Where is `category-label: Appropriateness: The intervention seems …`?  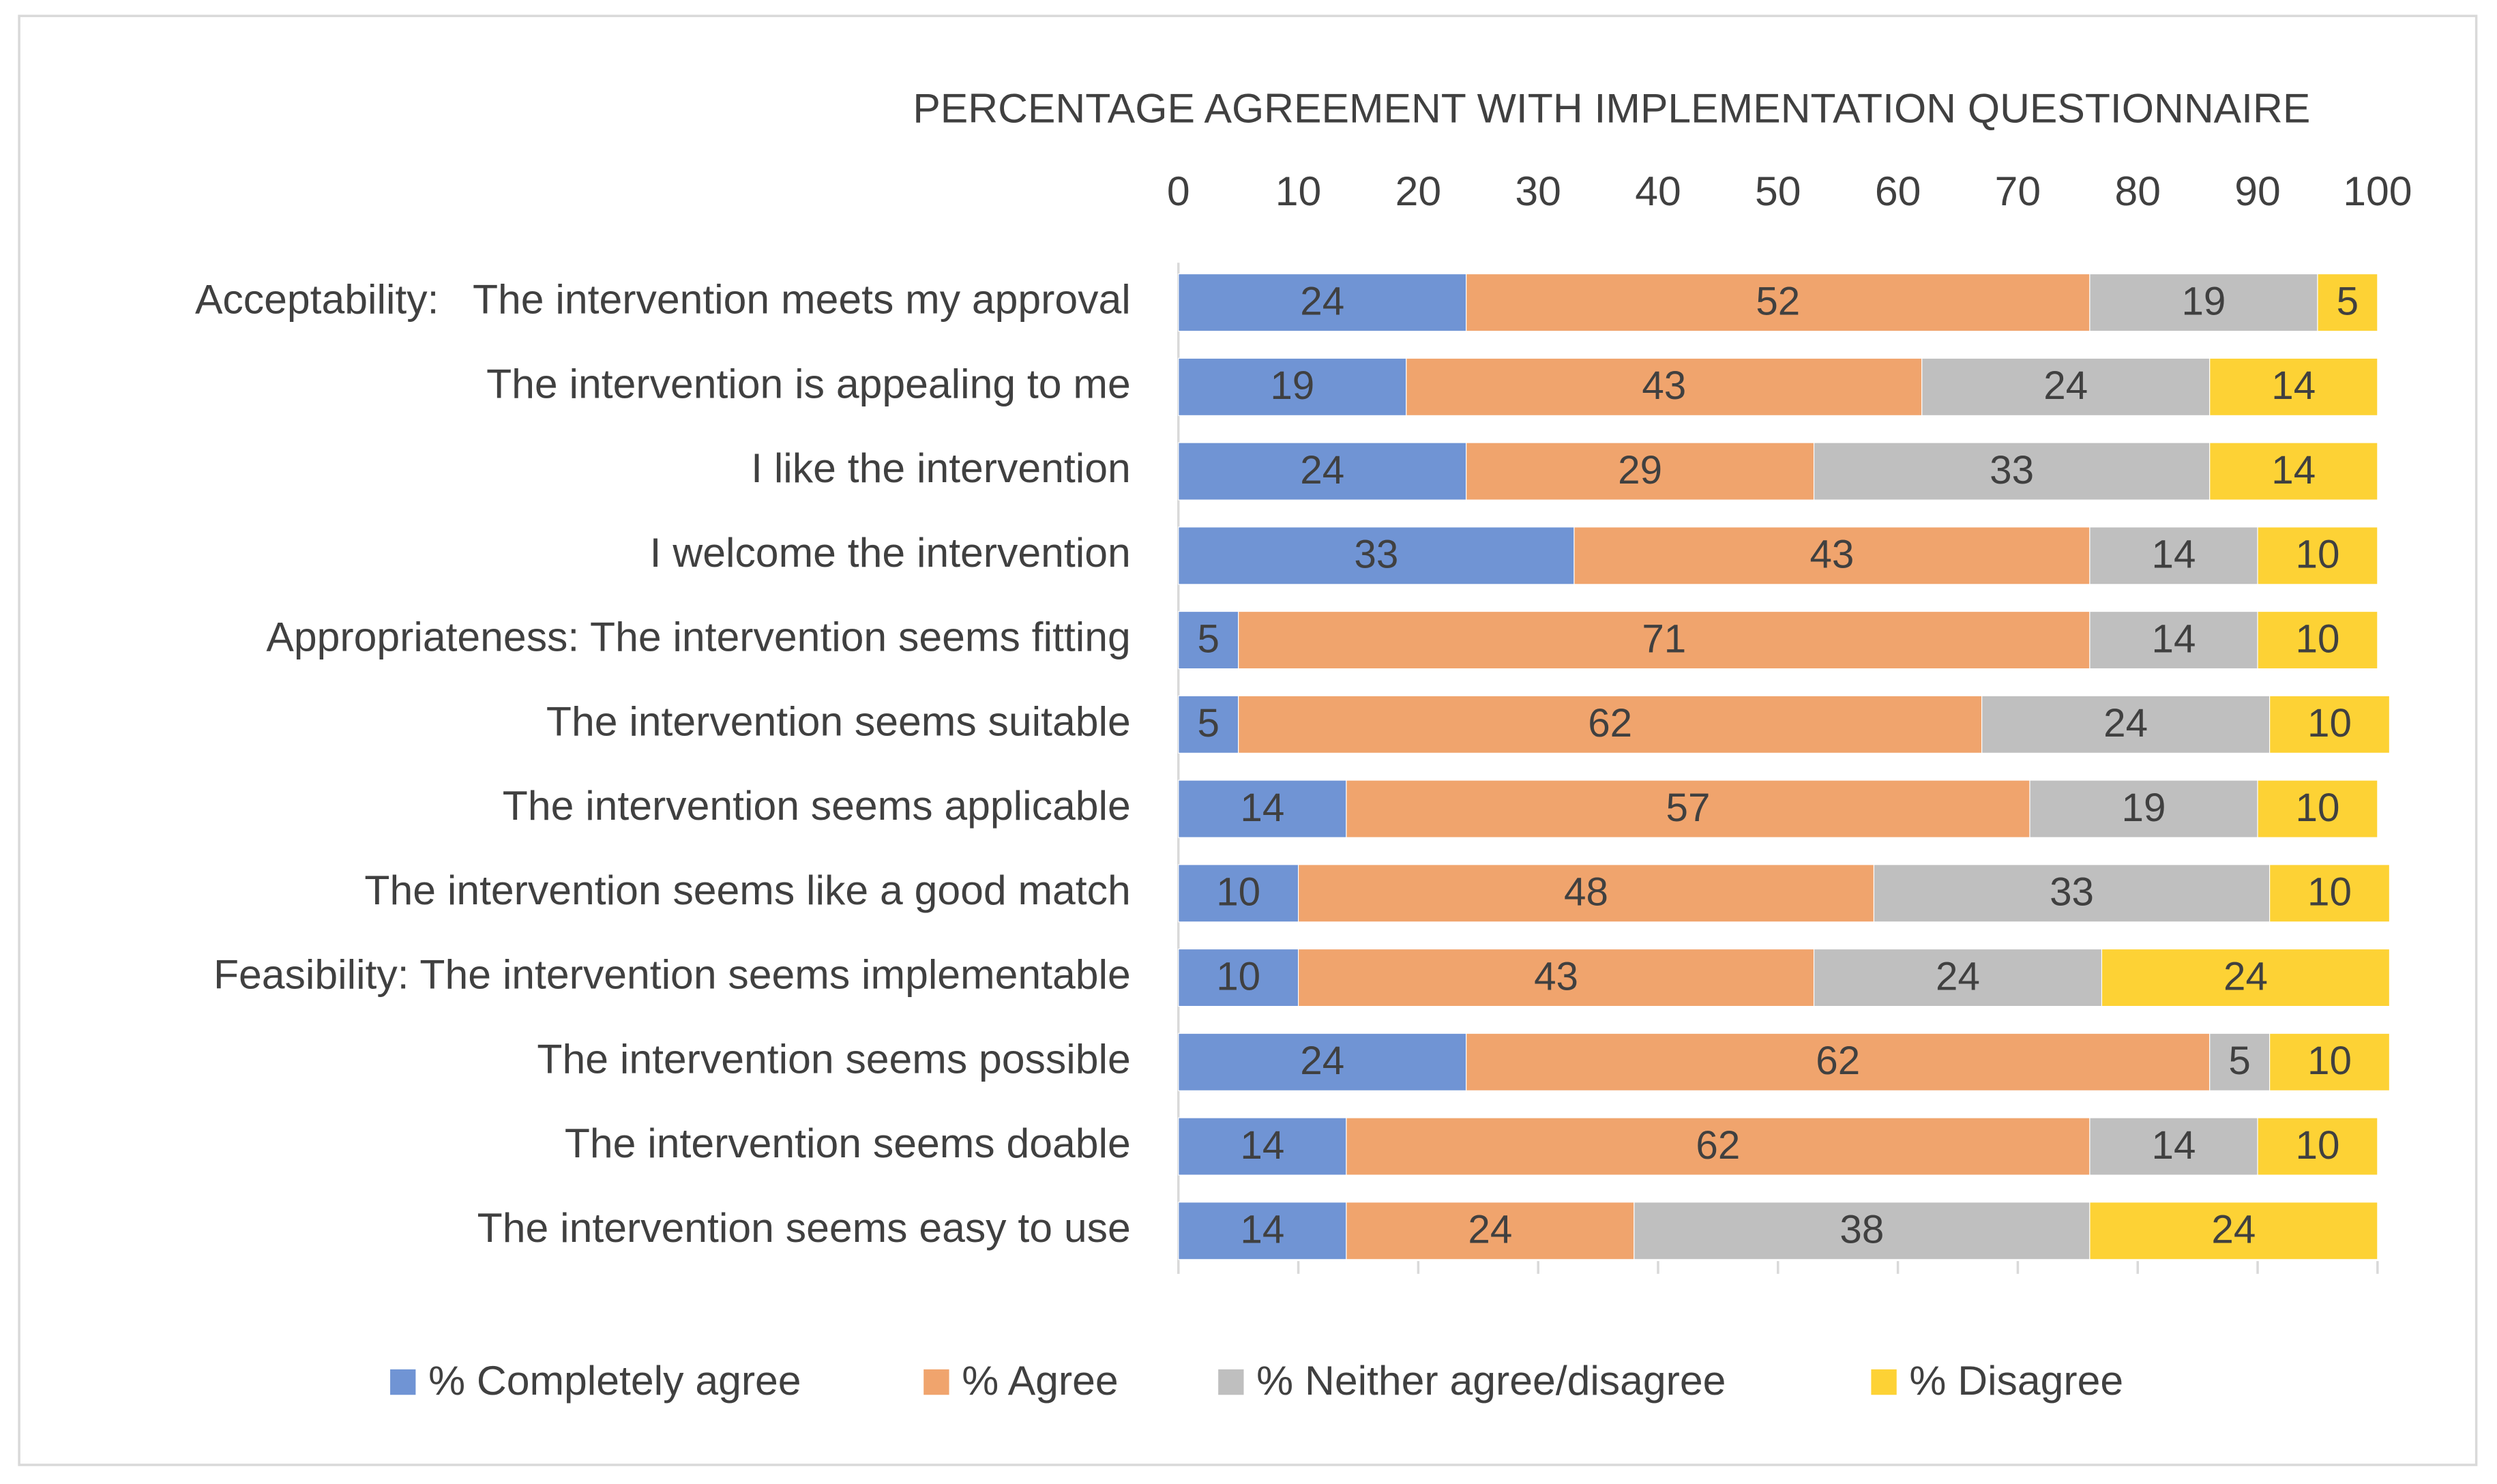
category-label: Appropriateness: The intervention seems … is located at coordinates (698, 637).